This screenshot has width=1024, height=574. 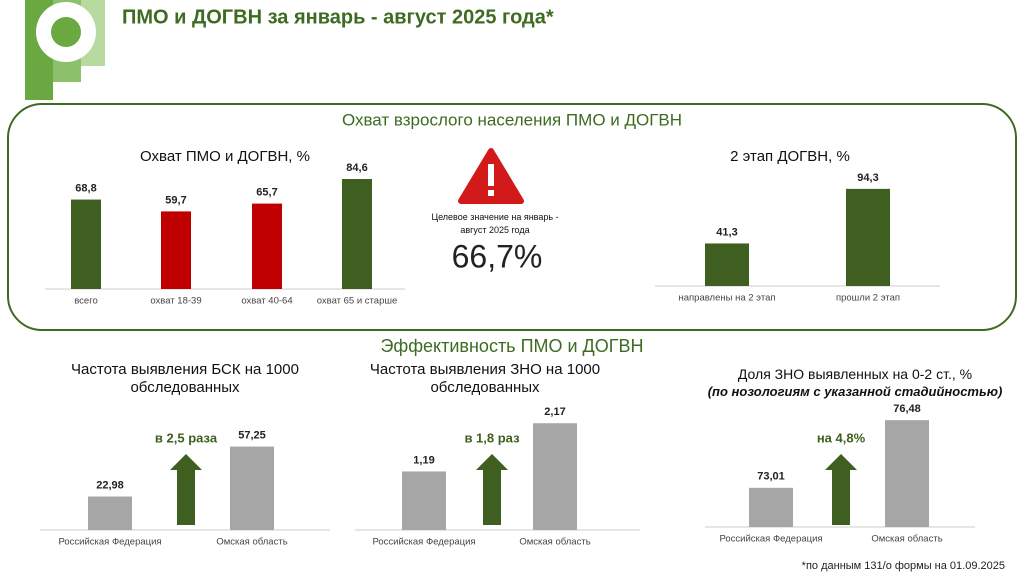 What do you see at coordinates (266, 192) in the screenshot?
I see `value-label: 65,7` at bounding box center [266, 192].